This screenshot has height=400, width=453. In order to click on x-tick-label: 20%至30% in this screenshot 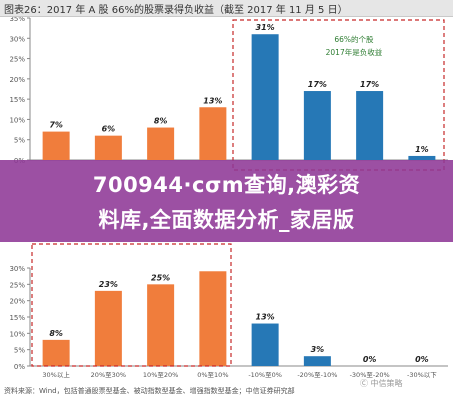, I will do `click(108, 375)`.